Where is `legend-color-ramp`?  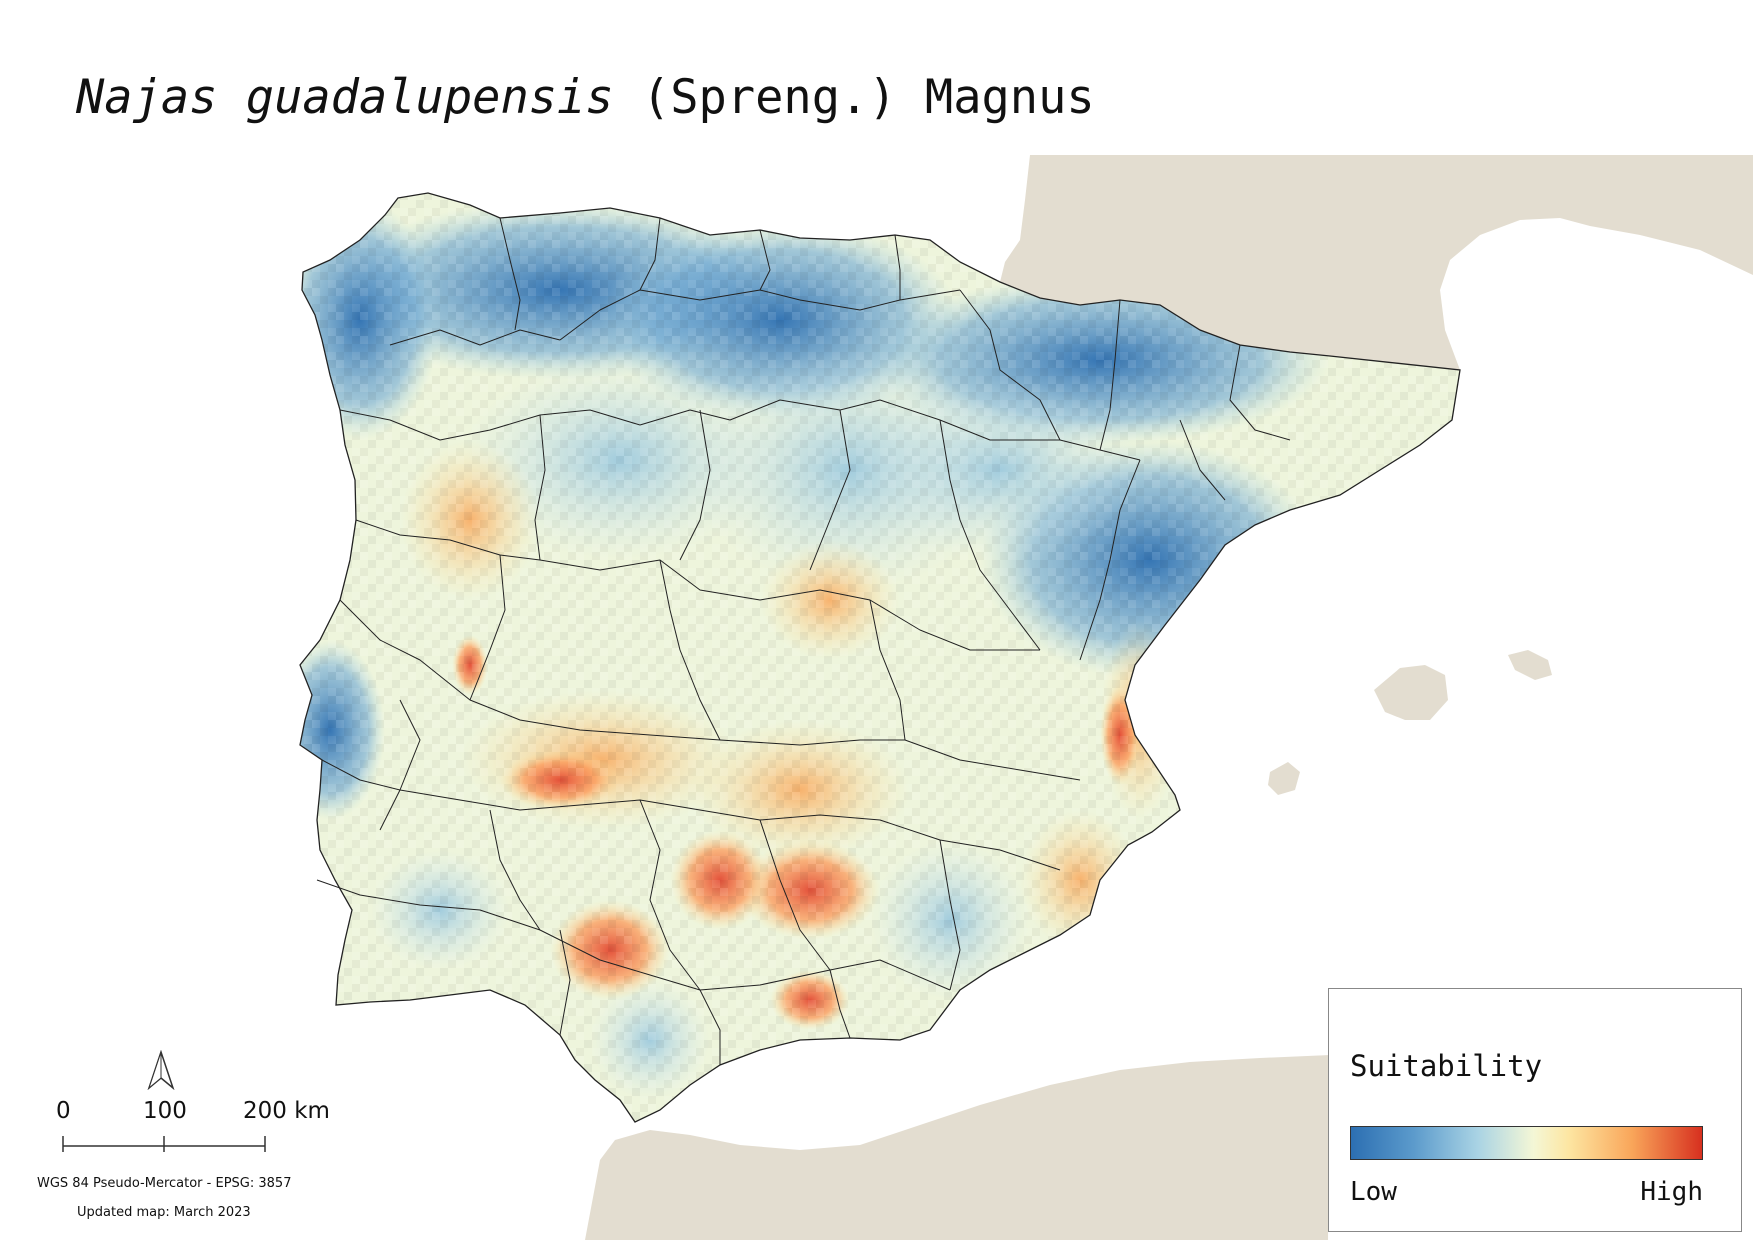 legend-color-ramp is located at coordinates (1526, 1143).